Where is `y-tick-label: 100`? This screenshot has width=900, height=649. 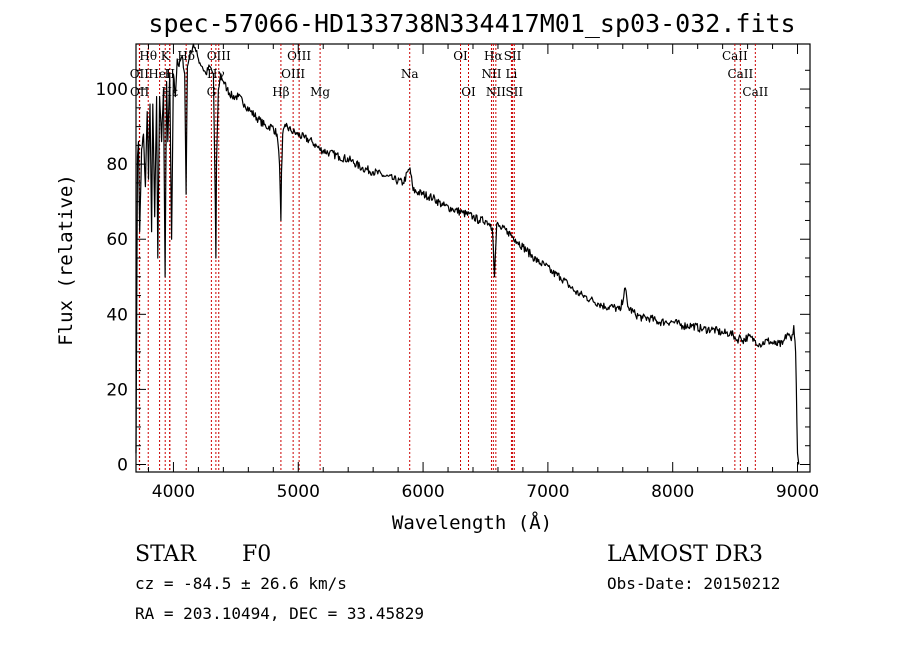
y-tick-label: 100 is located at coordinates (112, 90).